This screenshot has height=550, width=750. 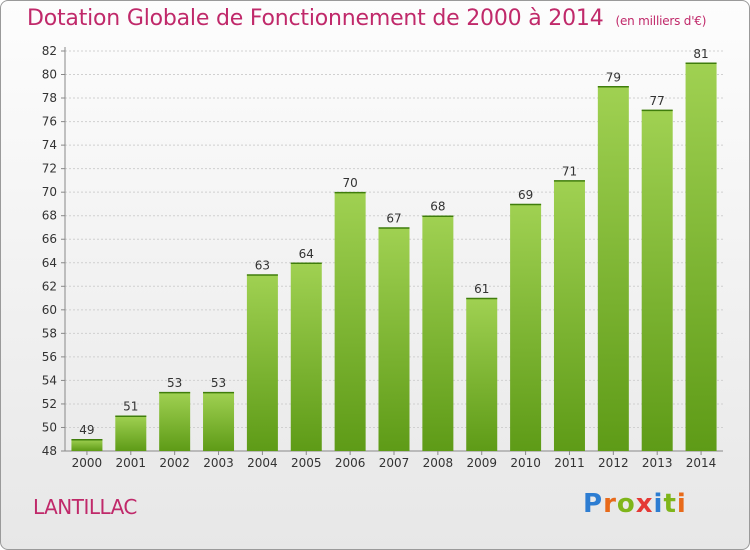 What do you see at coordinates (349, 183) in the screenshot?
I see `data-label: 70` at bounding box center [349, 183].